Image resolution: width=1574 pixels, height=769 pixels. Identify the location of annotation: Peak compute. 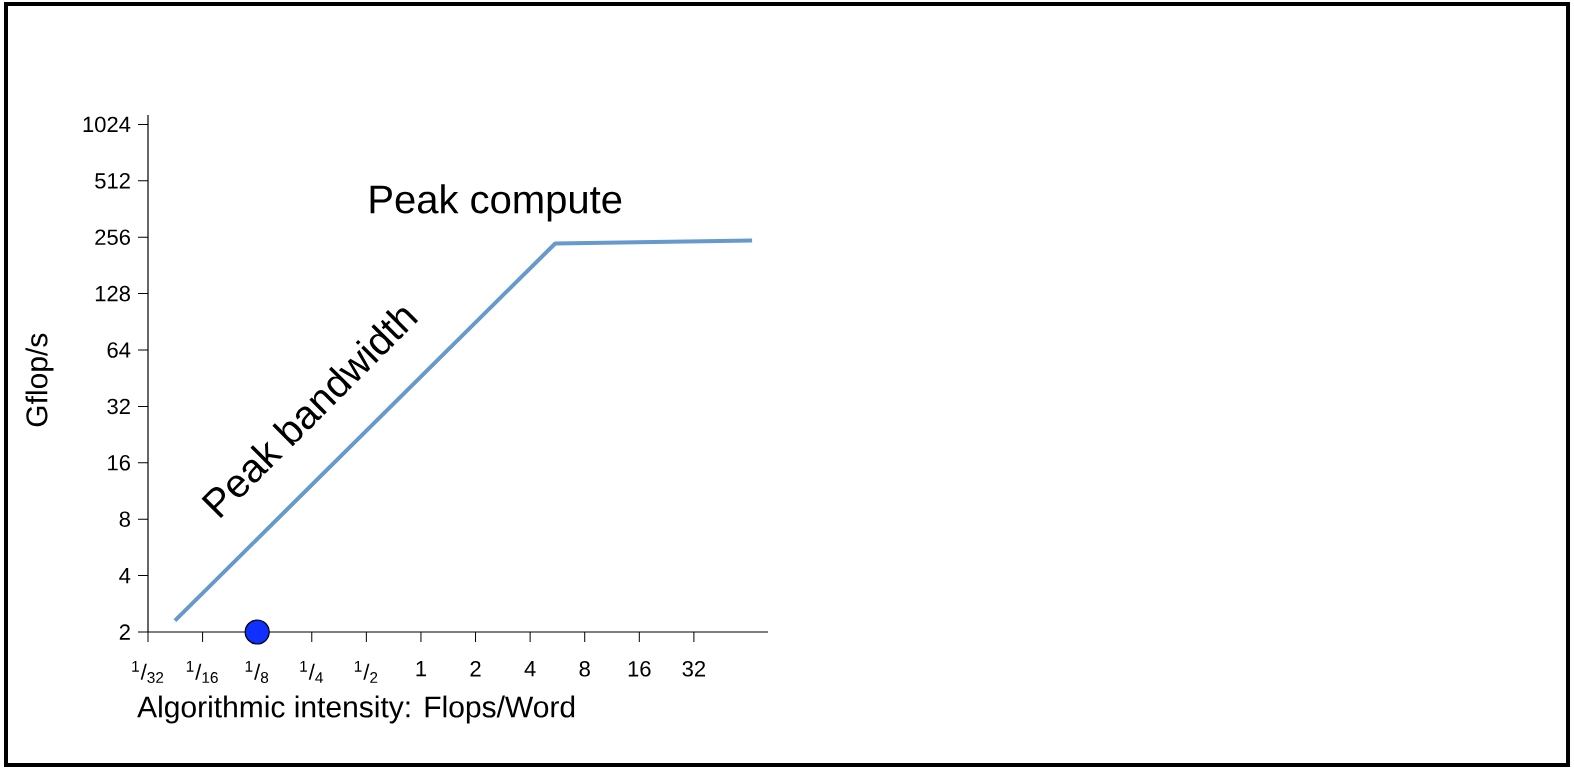
(496, 203).